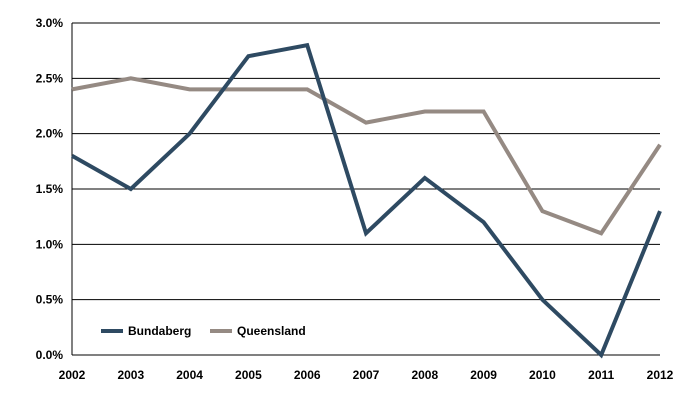  What do you see at coordinates (50, 78) in the screenshot?
I see `y-tick-label: 2.5%` at bounding box center [50, 78].